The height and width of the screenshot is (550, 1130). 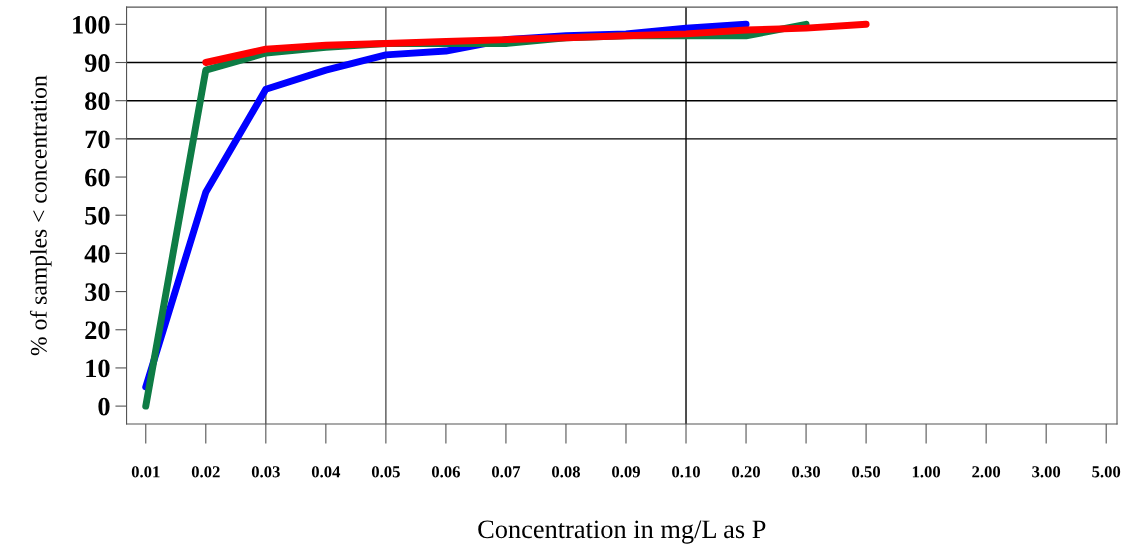 I want to click on y-tick-label: 0, so click(x=104, y=406).